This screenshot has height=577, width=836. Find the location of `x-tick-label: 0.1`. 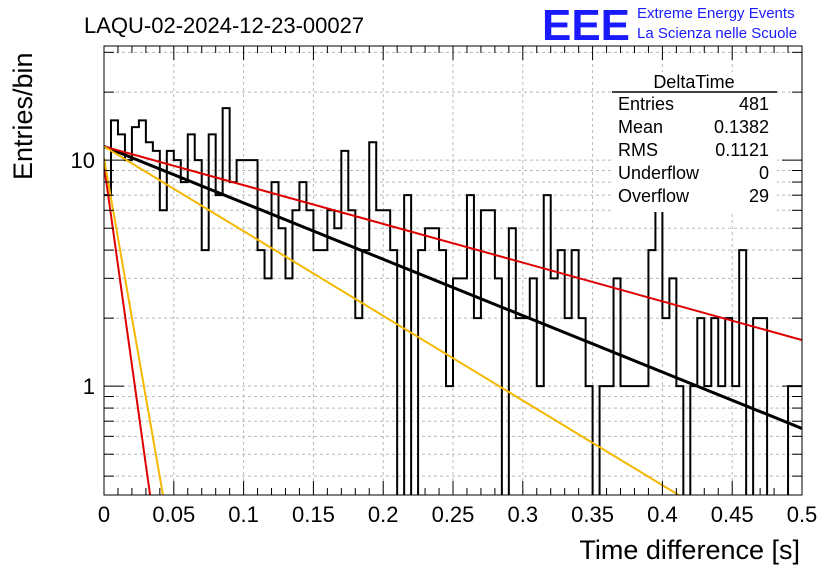

x-tick-label: 0.1 is located at coordinates (243, 514).